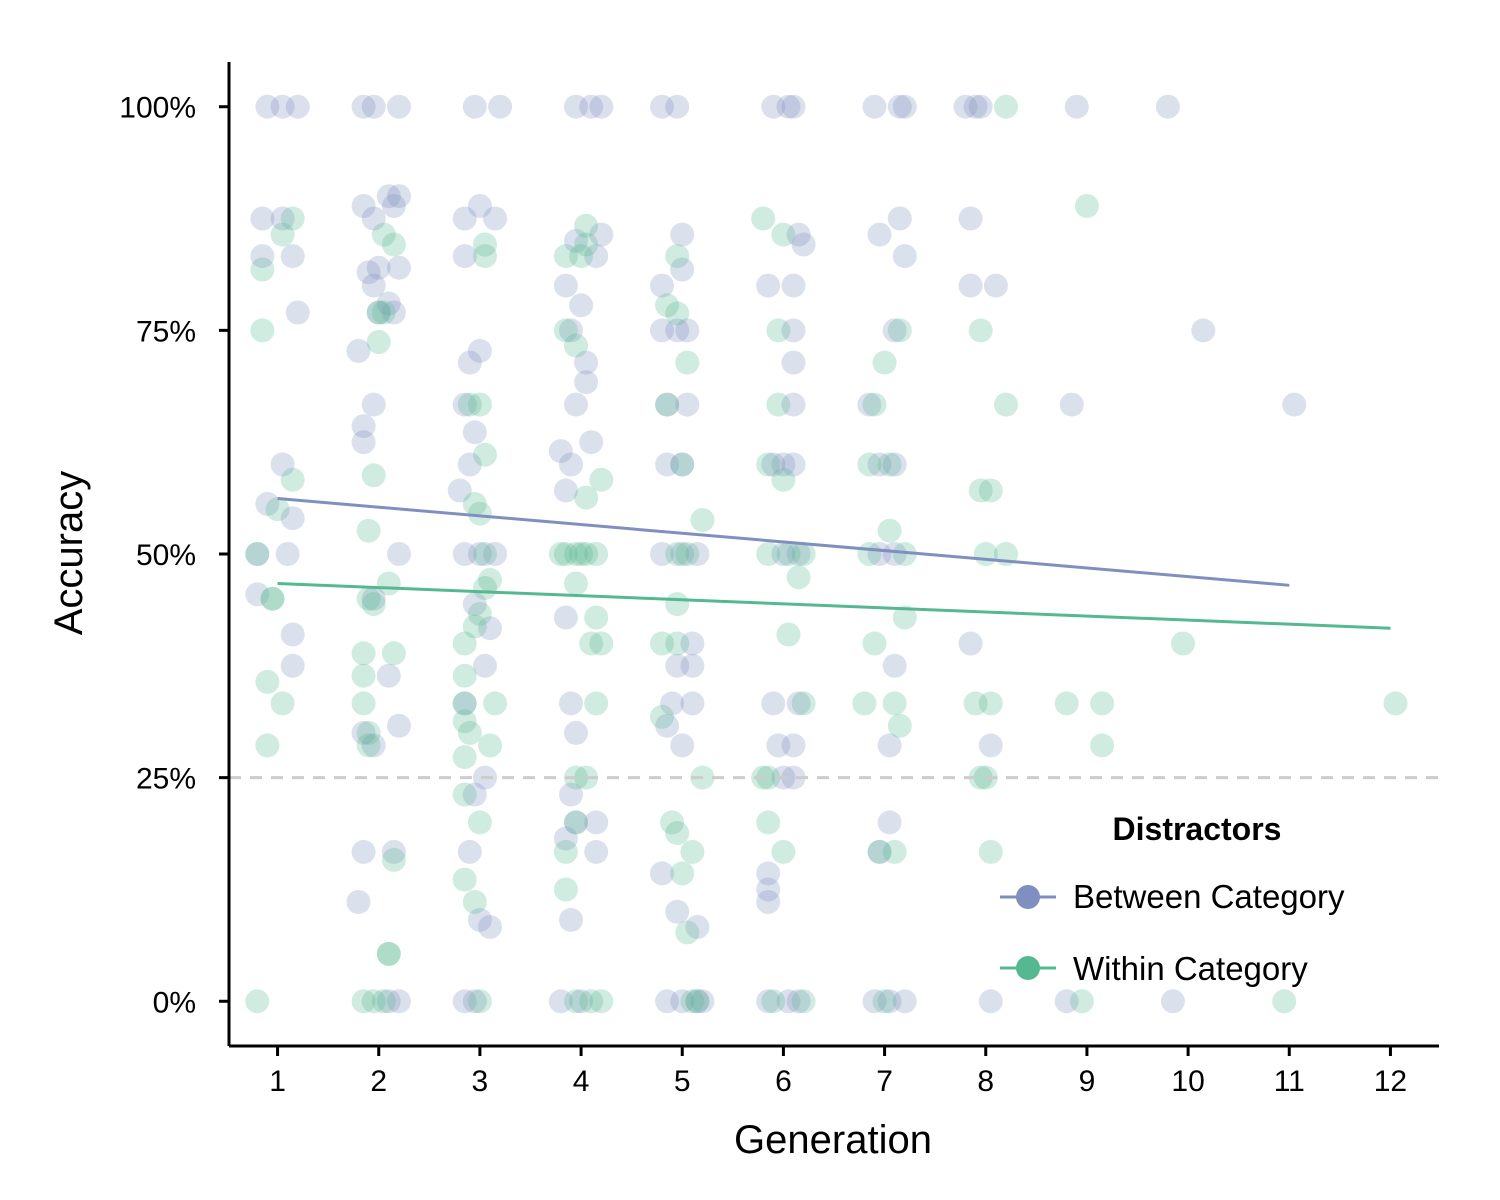 Image resolution: width=1500 pixels, height=1200 pixels. Describe the element at coordinates (174, 1002) in the screenshot. I see `y-tick-label: 0%` at that location.